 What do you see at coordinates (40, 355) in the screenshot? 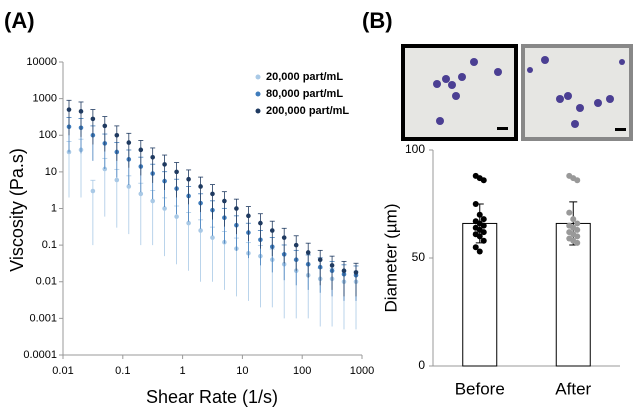
I see `y-tick-label: 0.0001` at bounding box center [40, 355].